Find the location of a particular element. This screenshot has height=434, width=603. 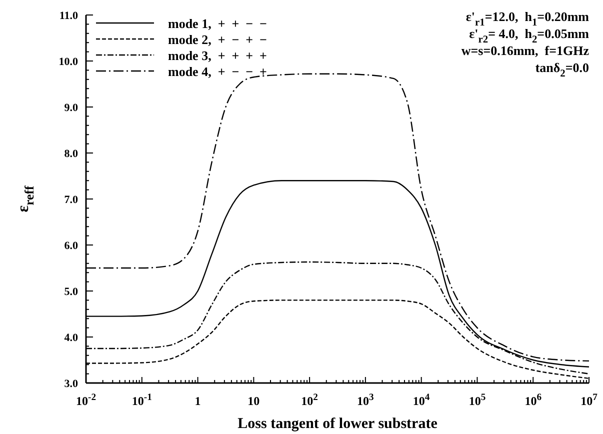

y-tick-label: 8.0 is located at coordinates (71, 154).